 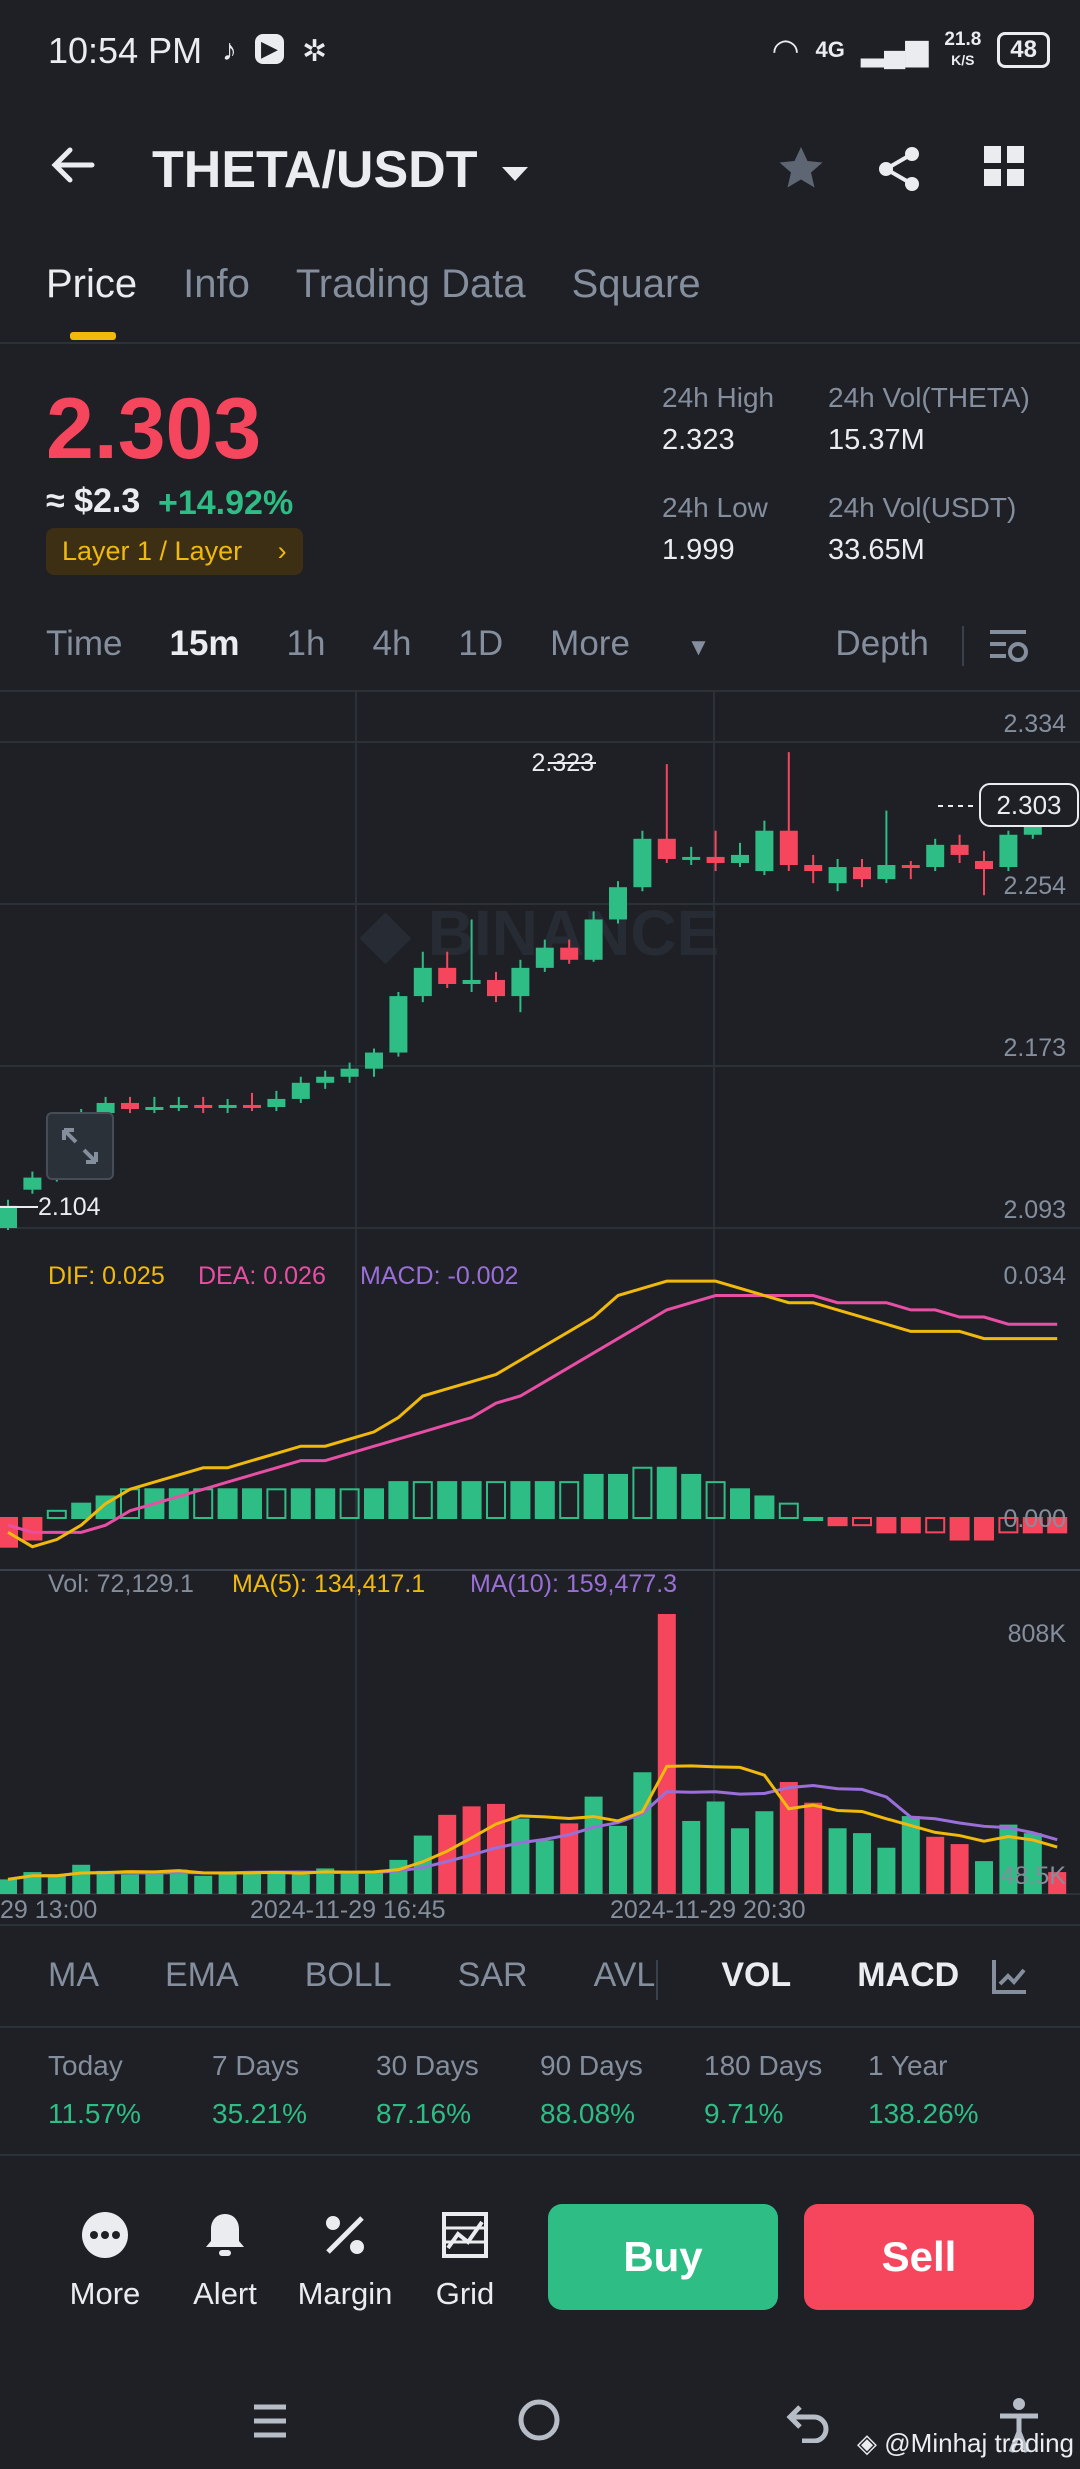 What do you see at coordinates (216, 284) in the screenshot?
I see `tab-info: Info` at bounding box center [216, 284].